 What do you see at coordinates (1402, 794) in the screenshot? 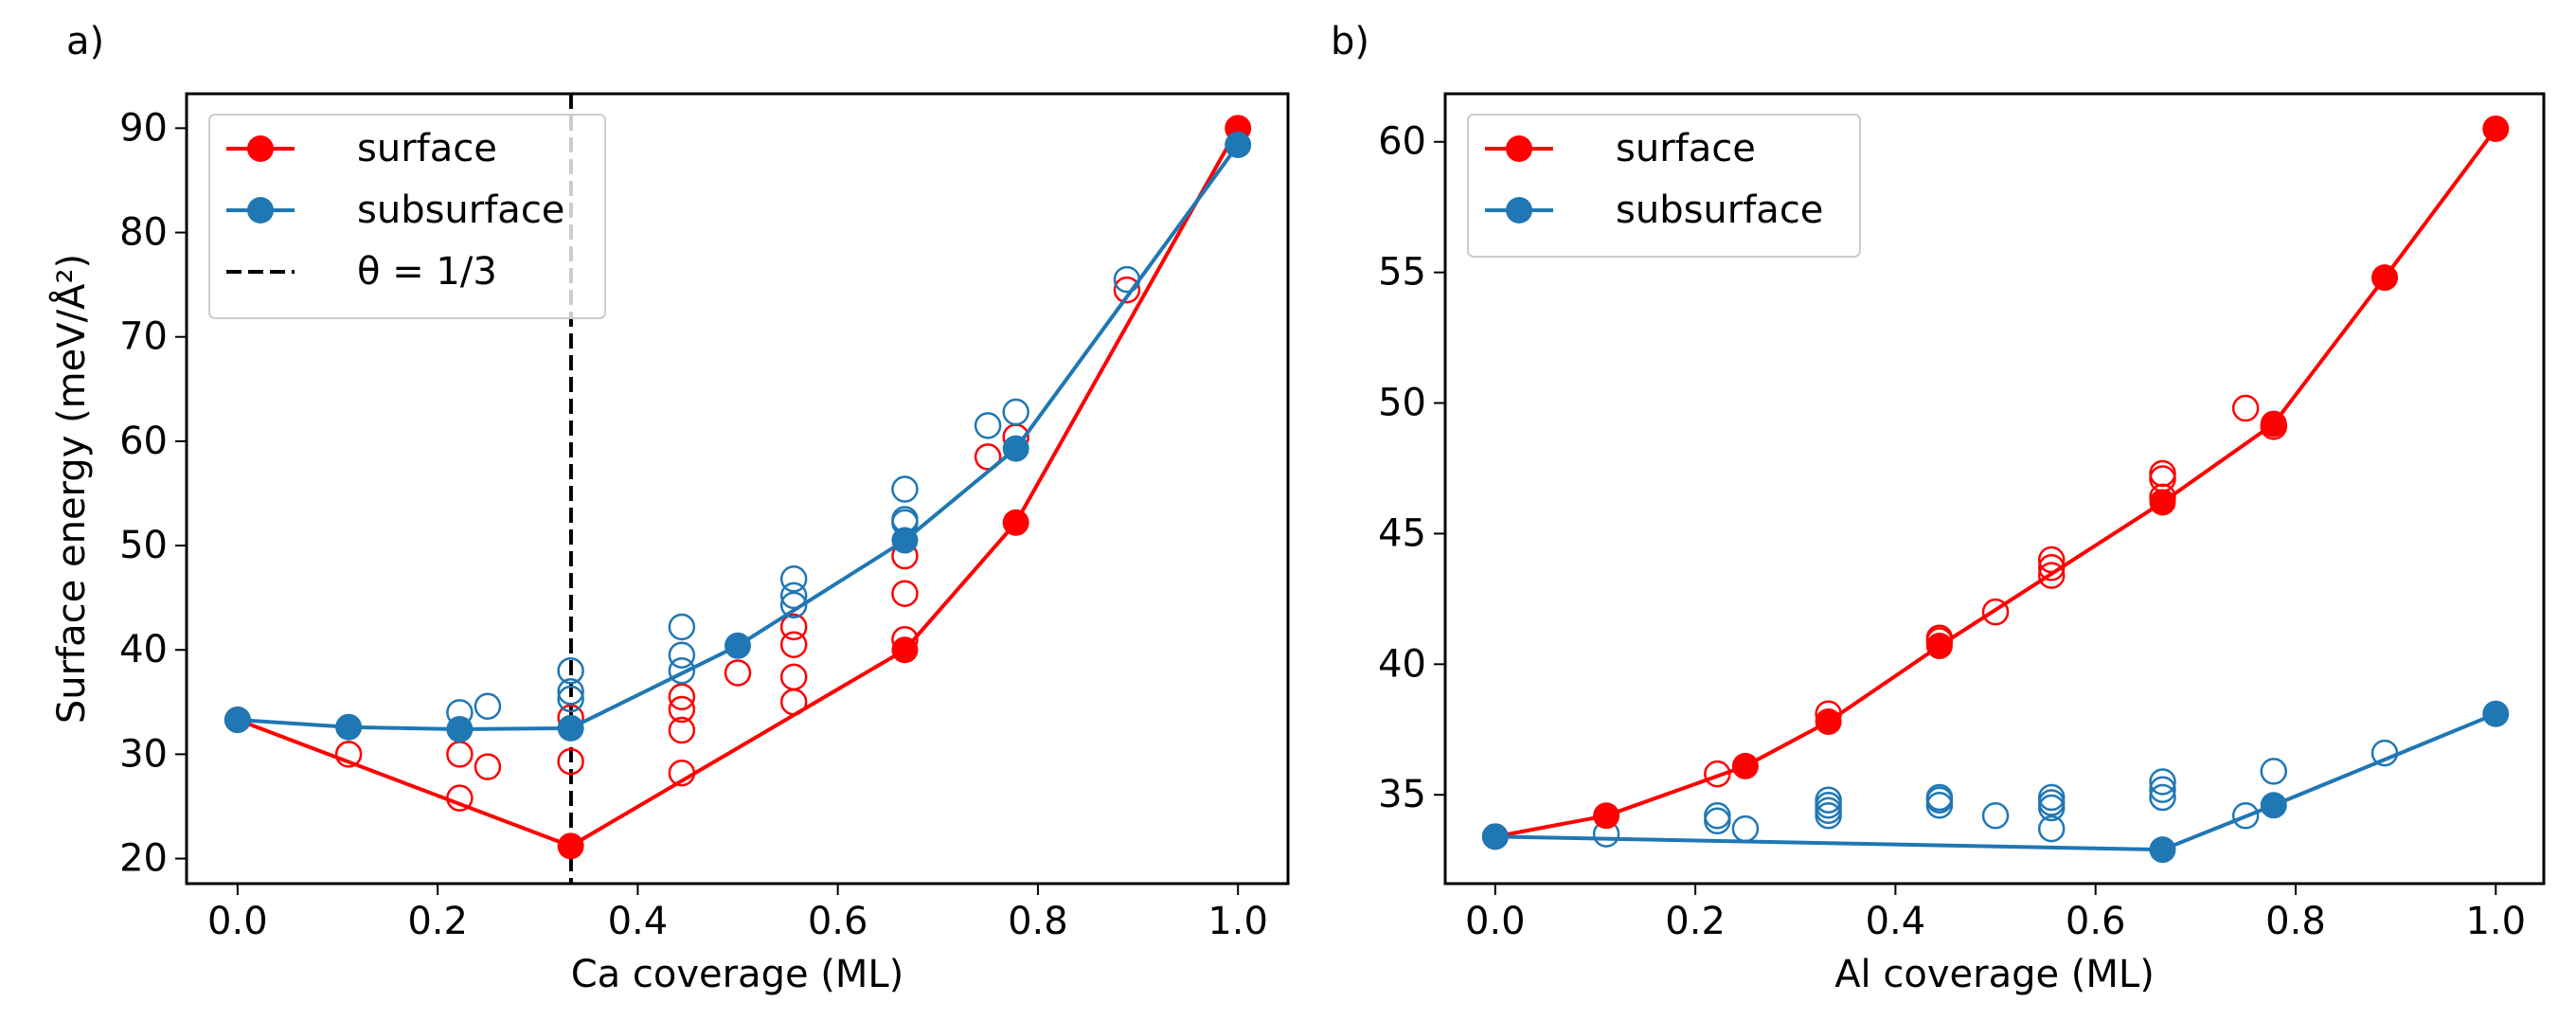
I see `y-tick-label: 35` at bounding box center [1402, 794].